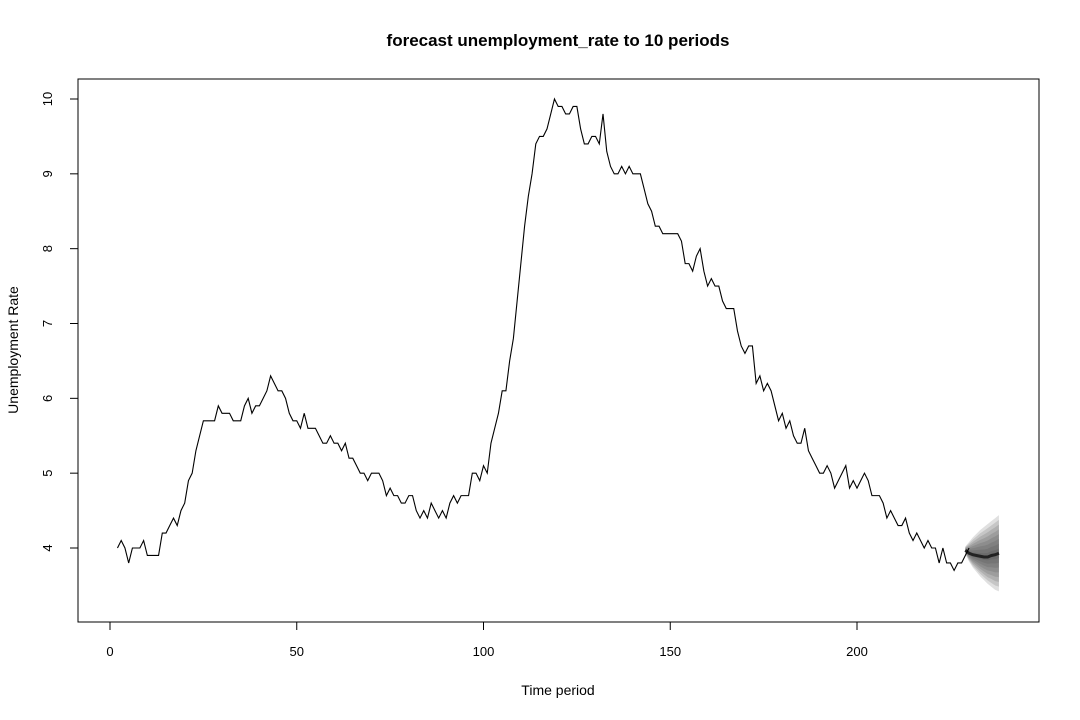  What do you see at coordinates (59, 322) in the screenshot?
I see `y-axis: 4 5 6 7 8 9 10` at bounding box center [59, 322].